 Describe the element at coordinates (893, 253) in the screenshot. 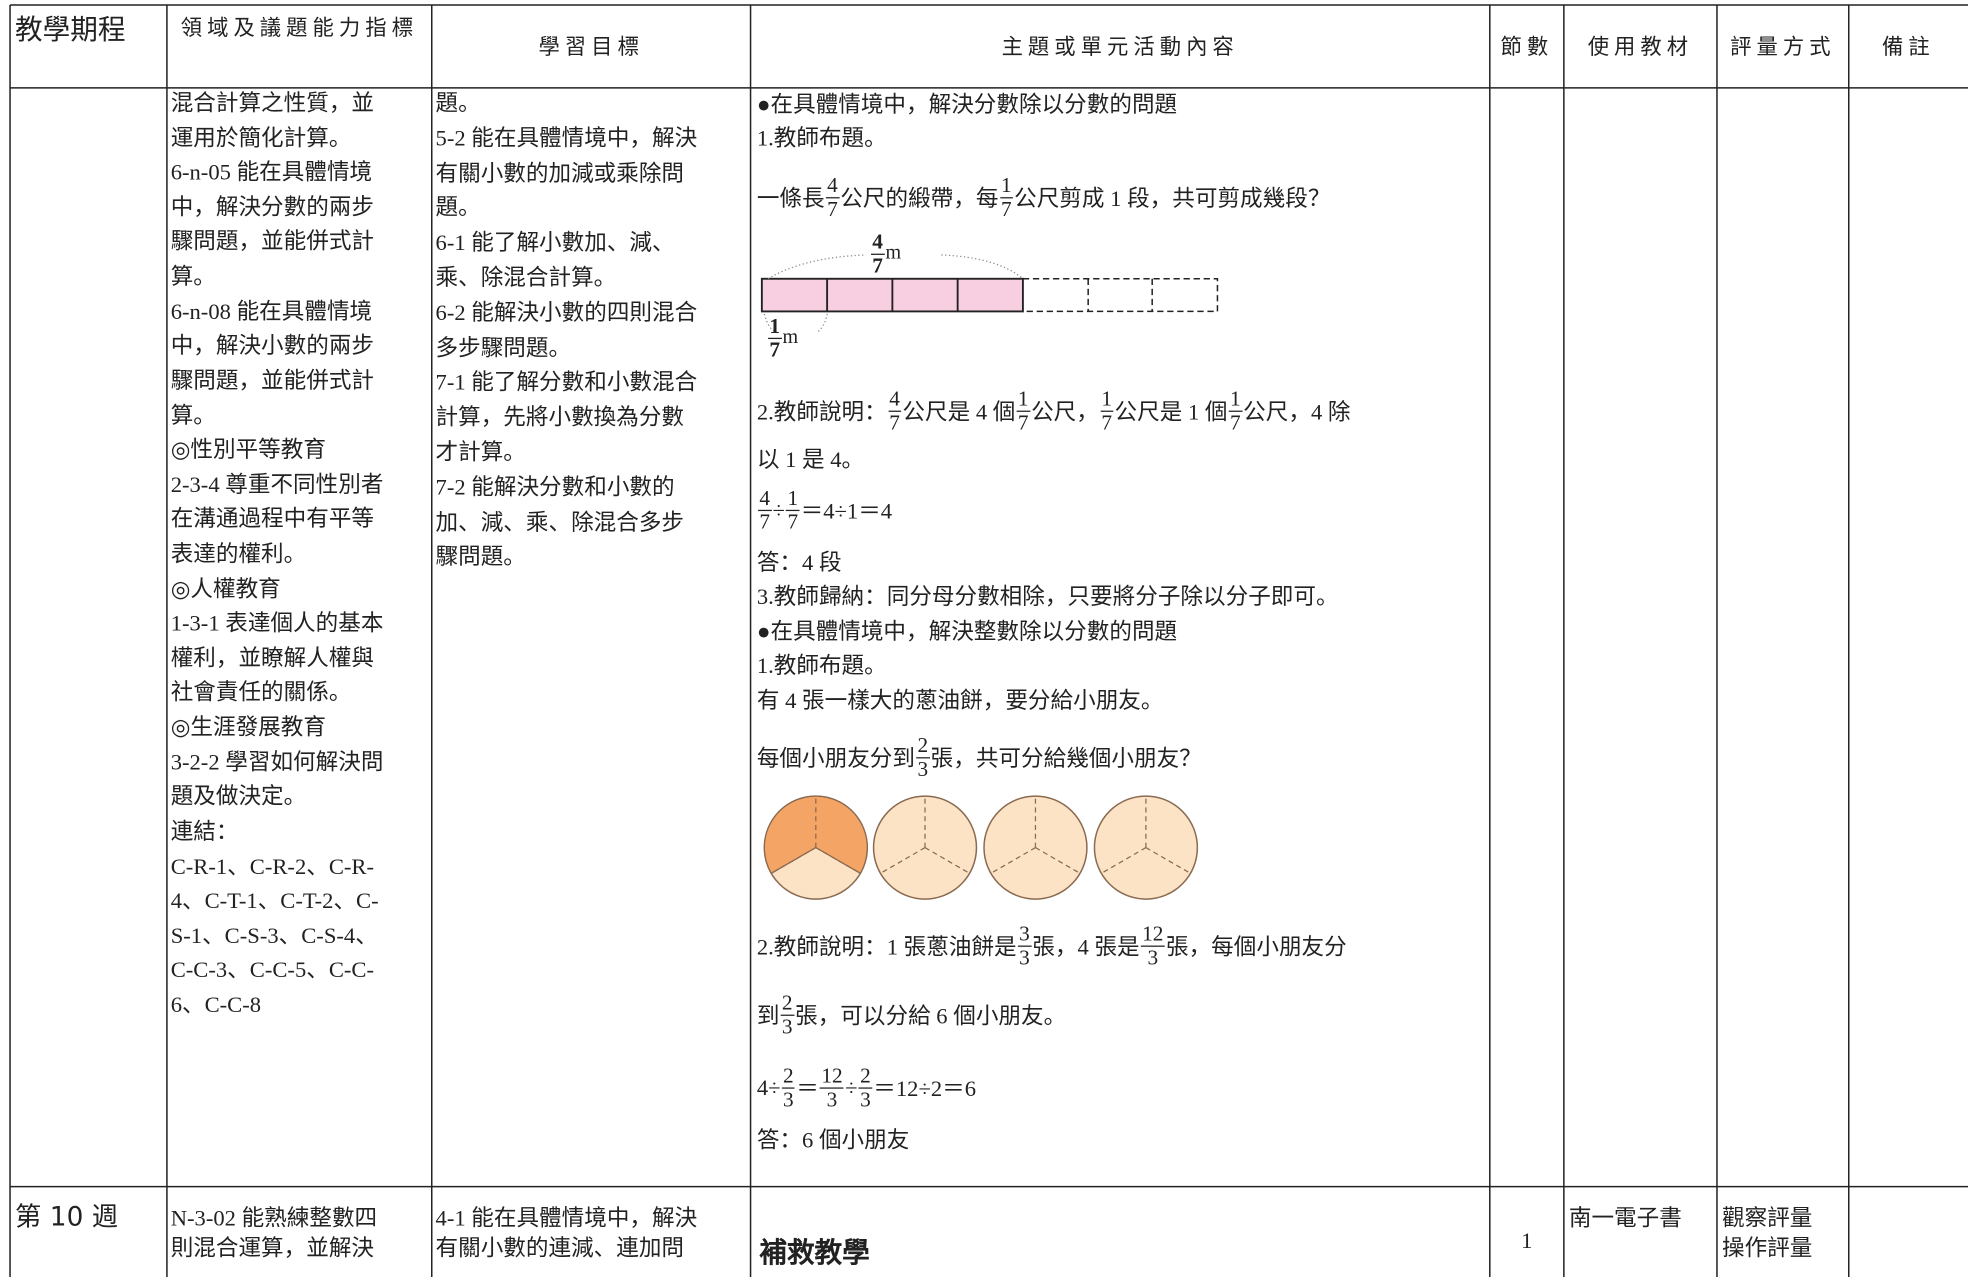

I see `unit: m` at that location.